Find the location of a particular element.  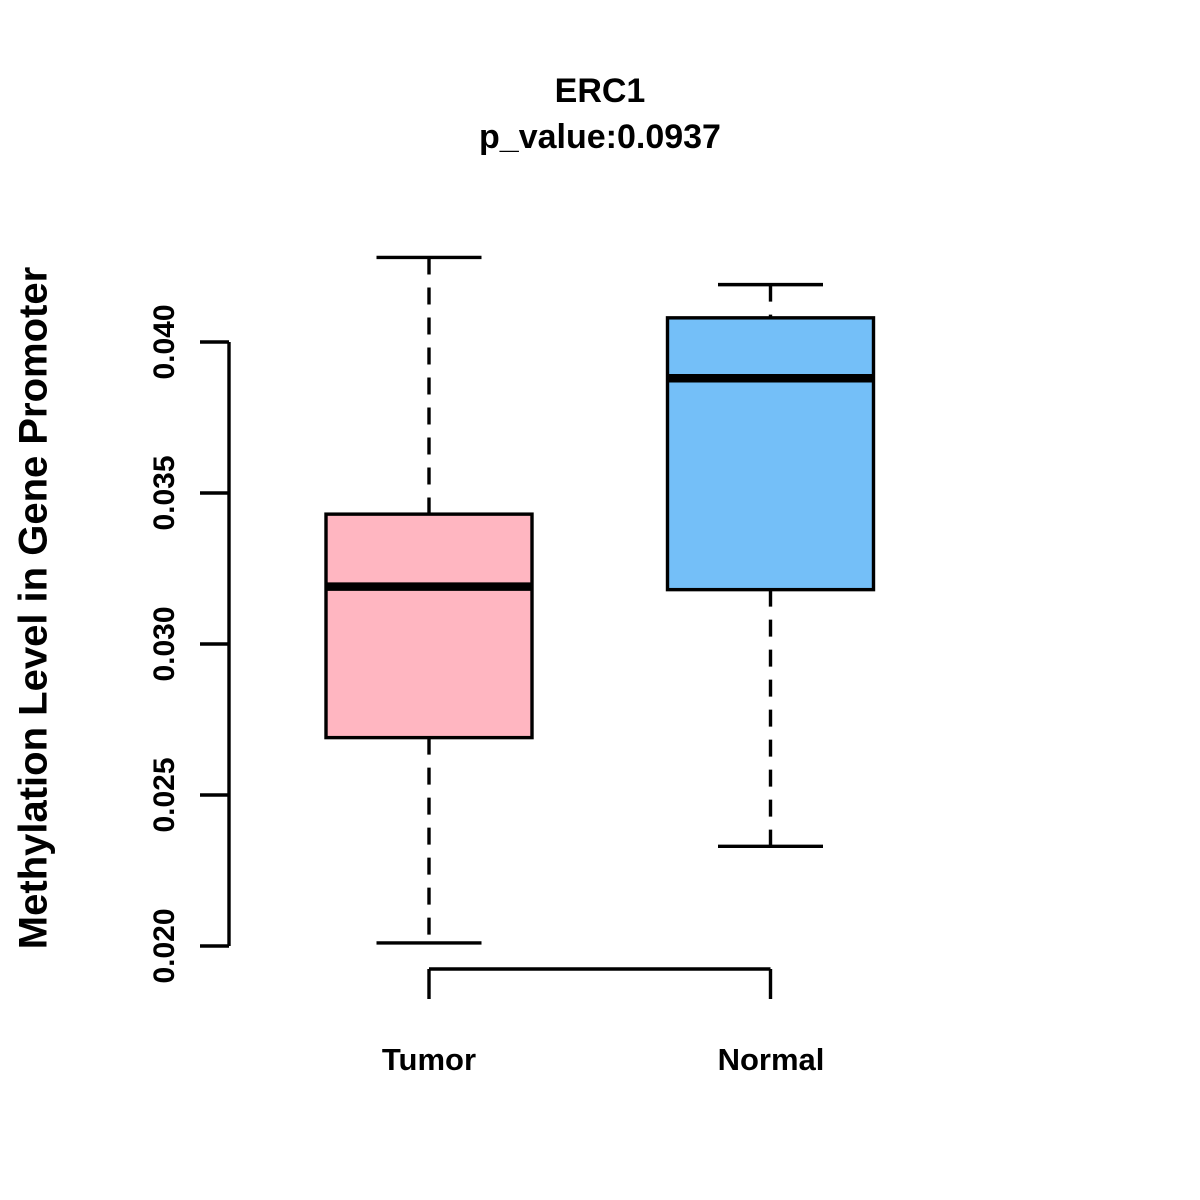

y-tick-label: 0.025 is located at coordinates (164, 794).